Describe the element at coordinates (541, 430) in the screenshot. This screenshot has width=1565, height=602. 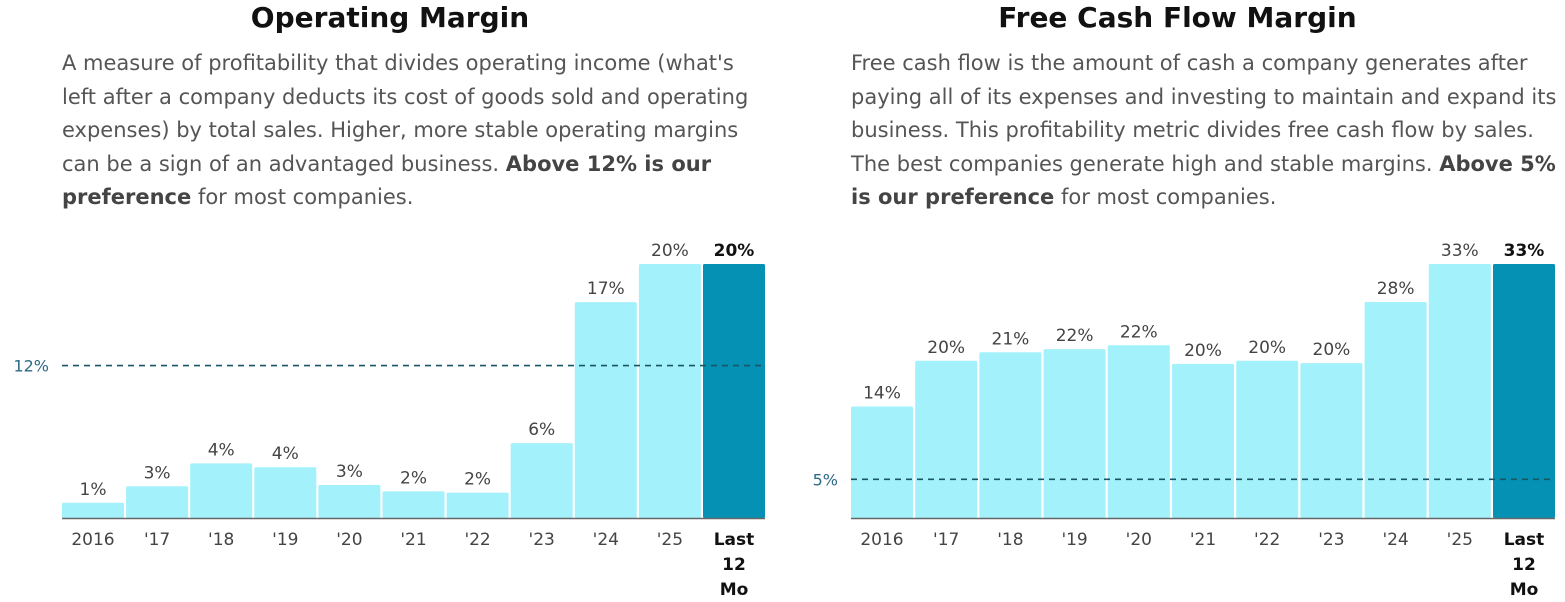
I see `bar-value-label: 6%` at that location.